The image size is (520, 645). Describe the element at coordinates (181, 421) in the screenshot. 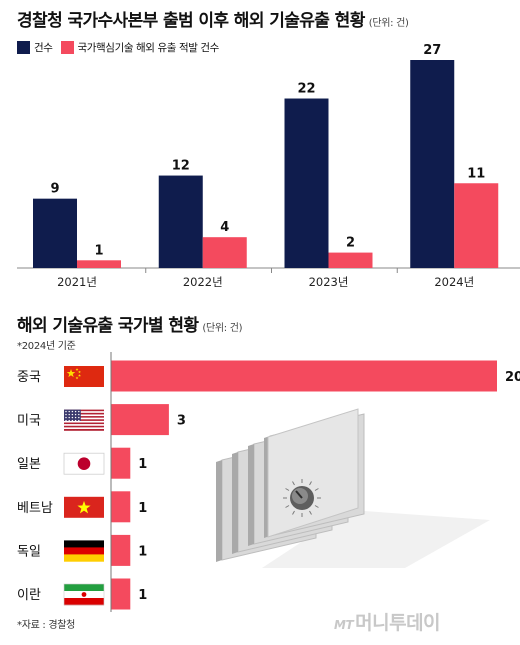

I see `country-value-2: 3` at that location.